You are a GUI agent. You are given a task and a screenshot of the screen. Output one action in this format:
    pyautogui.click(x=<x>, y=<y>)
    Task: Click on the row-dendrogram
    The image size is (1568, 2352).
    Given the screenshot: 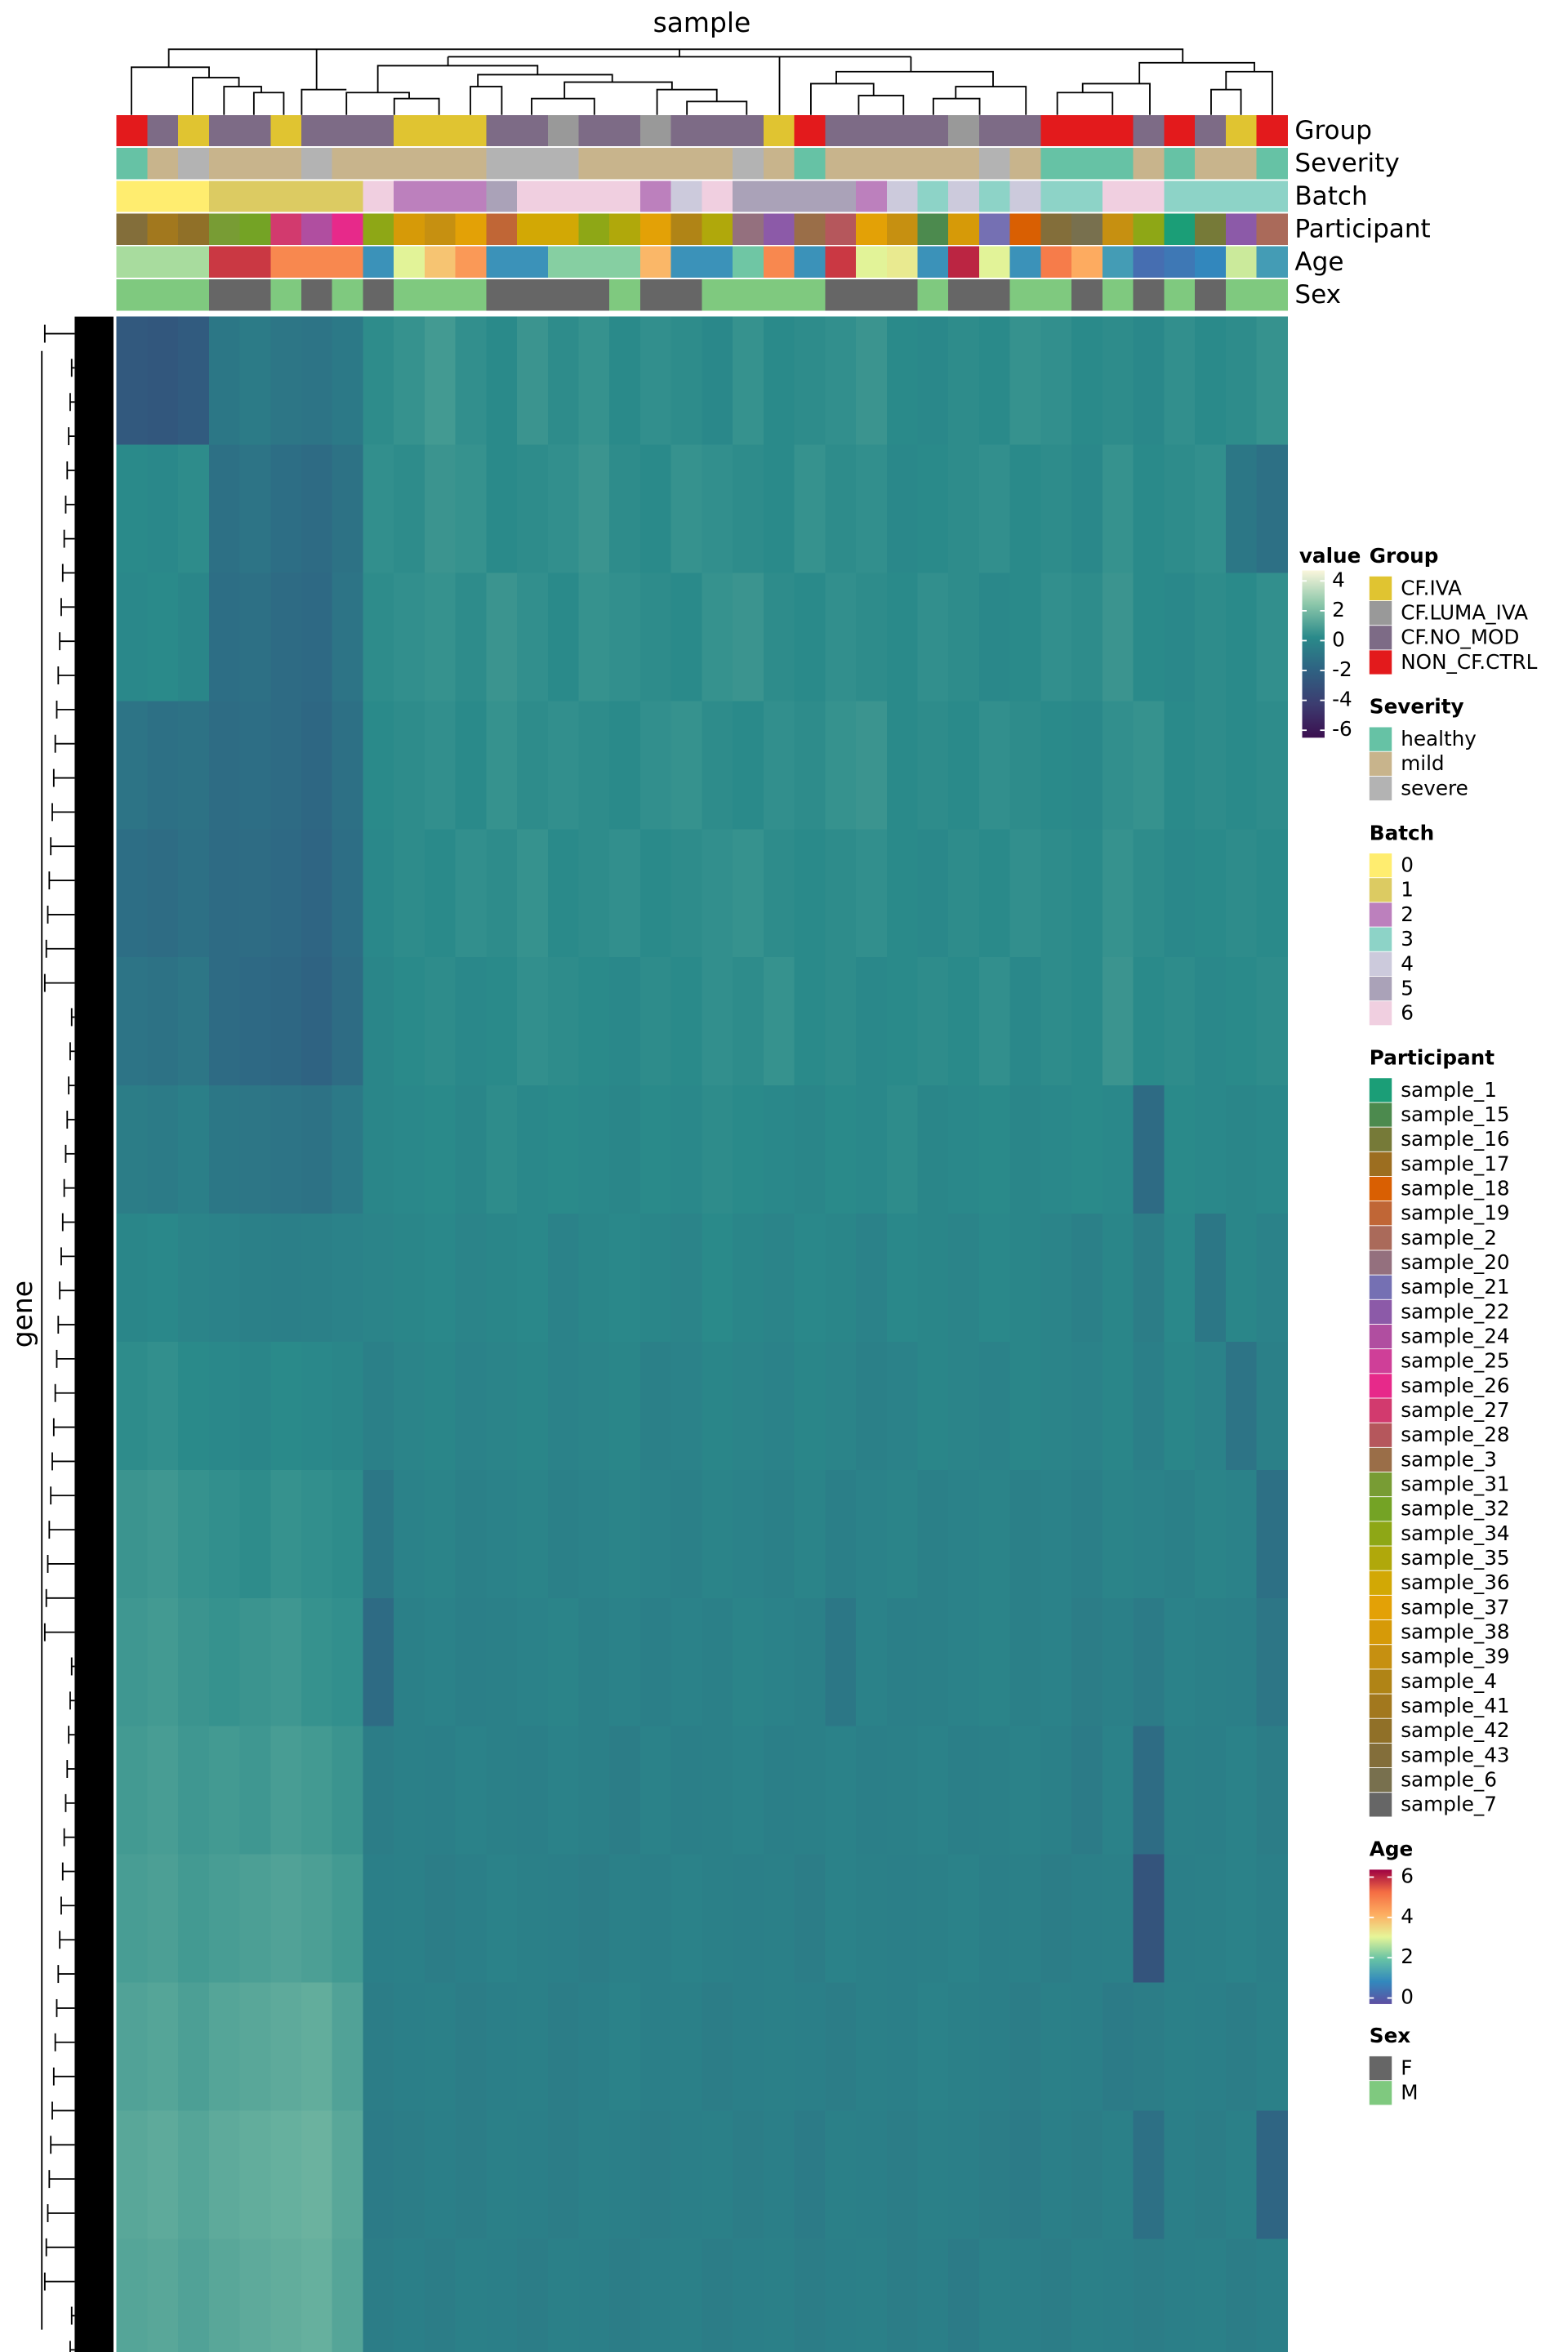 What is the action you would take?
    pyautogui.click(x=77, y=1334)
    